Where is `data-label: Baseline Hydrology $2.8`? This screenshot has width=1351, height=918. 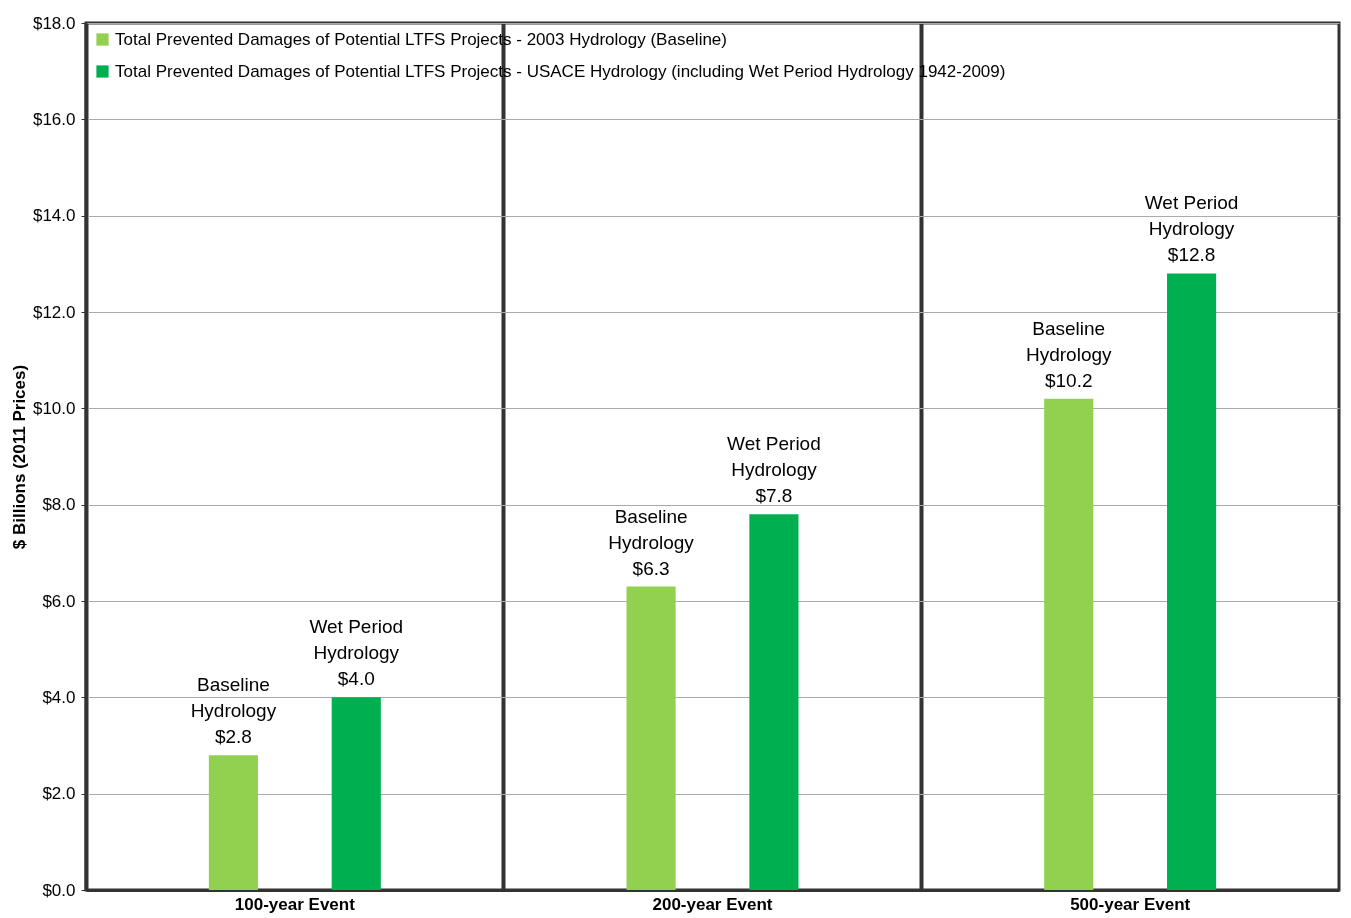
data-label: Baseline Hydrology $2.8 is located at coordinates (233, 711).